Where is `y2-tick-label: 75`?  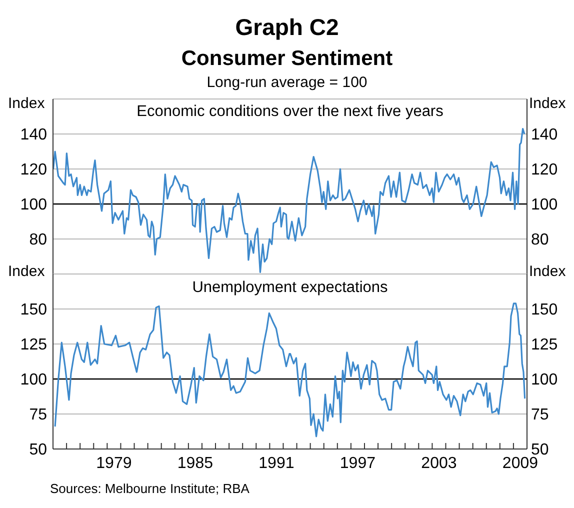
y2-tick-label: 75 is located at coordinates (540, 415).